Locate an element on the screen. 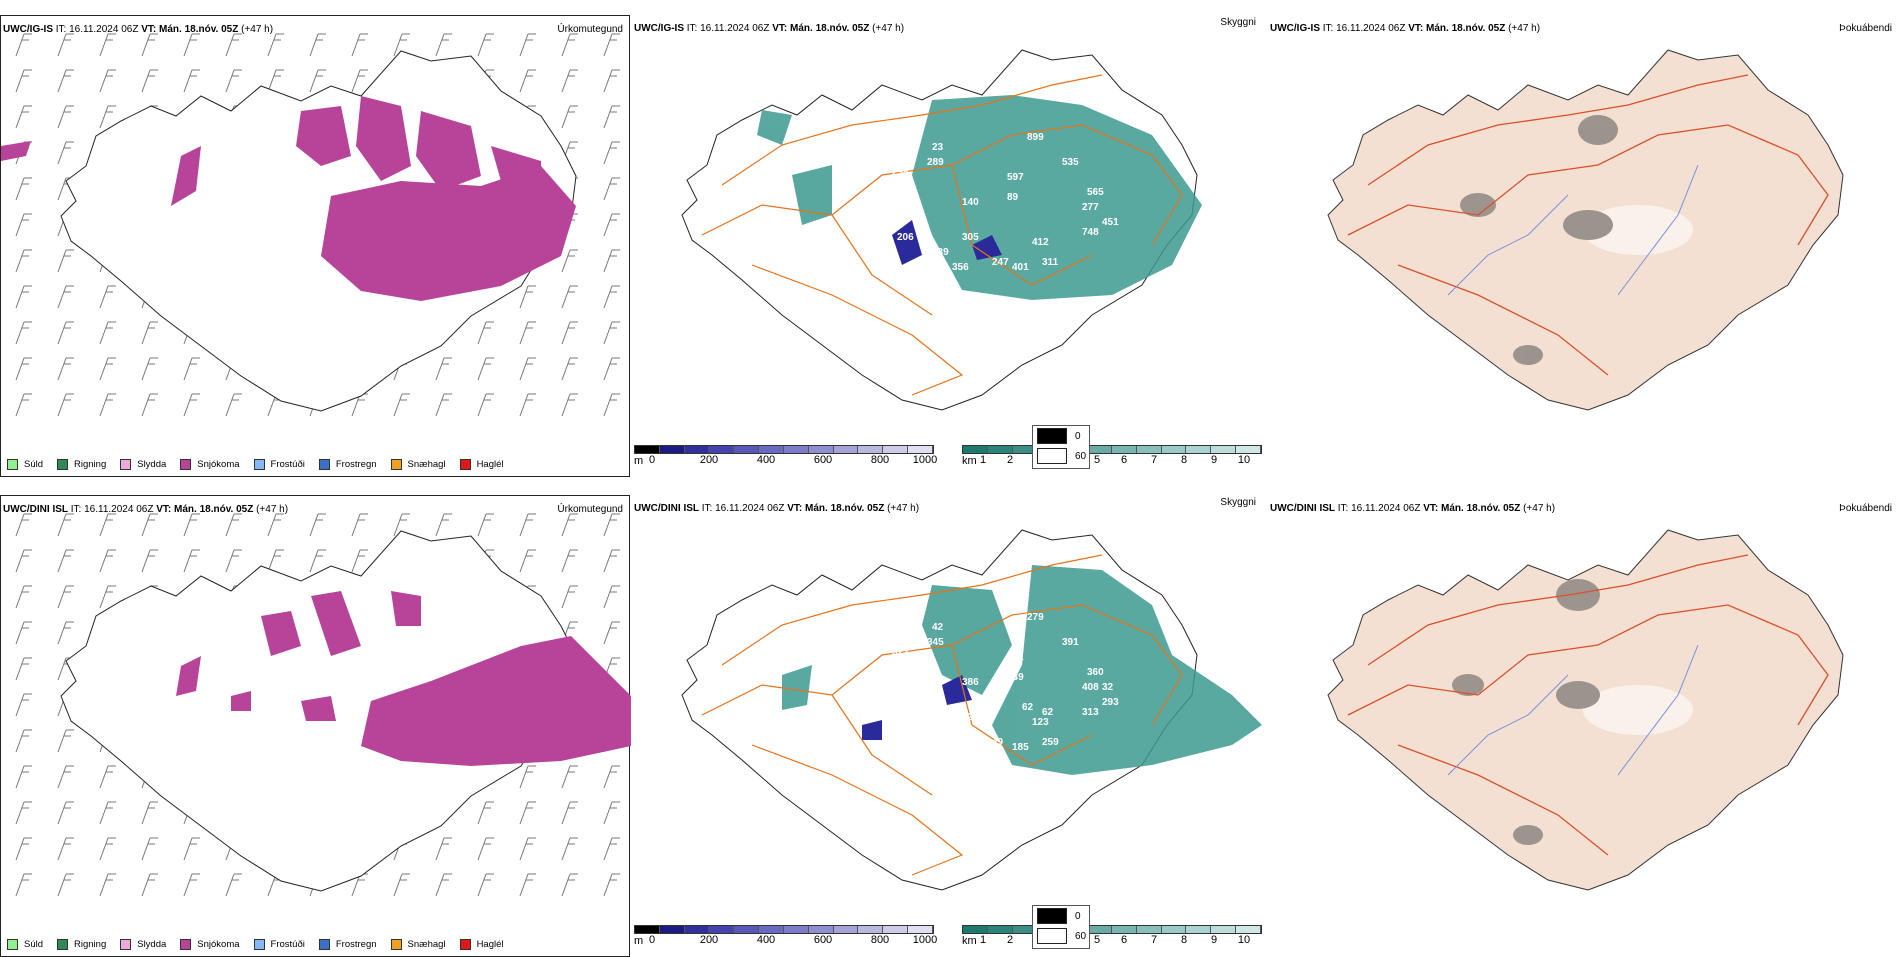 Image resolution: width=1900 pixels, height=957 pixels. cloud-base-label: 345 is located at coordinates (935, 642).